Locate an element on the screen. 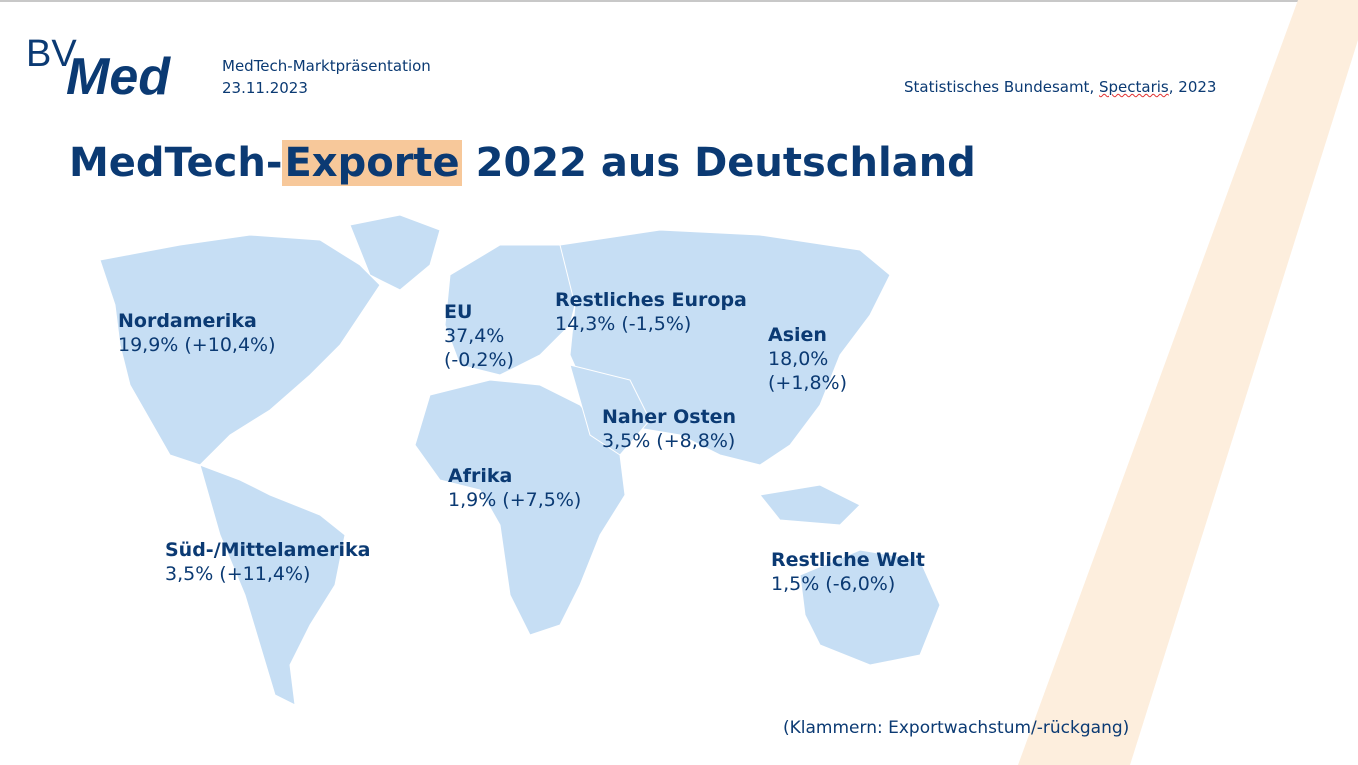 The width and height of the screenshot is (1358, 765). region-value: 1,5% (-6,0%) is located at coordinates (833, 584).